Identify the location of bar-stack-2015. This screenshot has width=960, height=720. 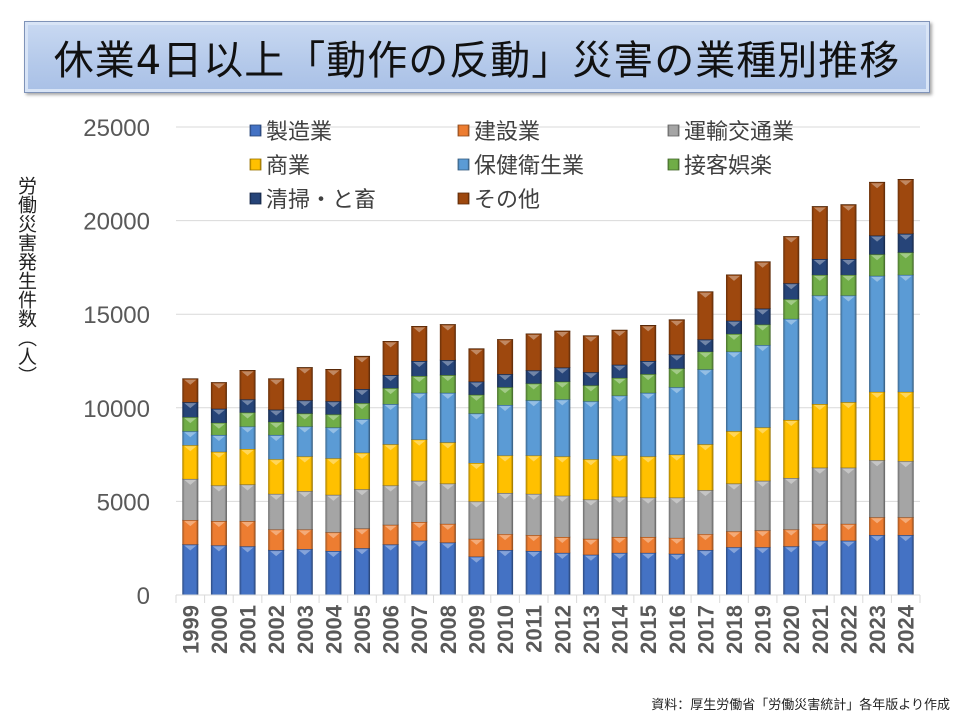
(648, 460).